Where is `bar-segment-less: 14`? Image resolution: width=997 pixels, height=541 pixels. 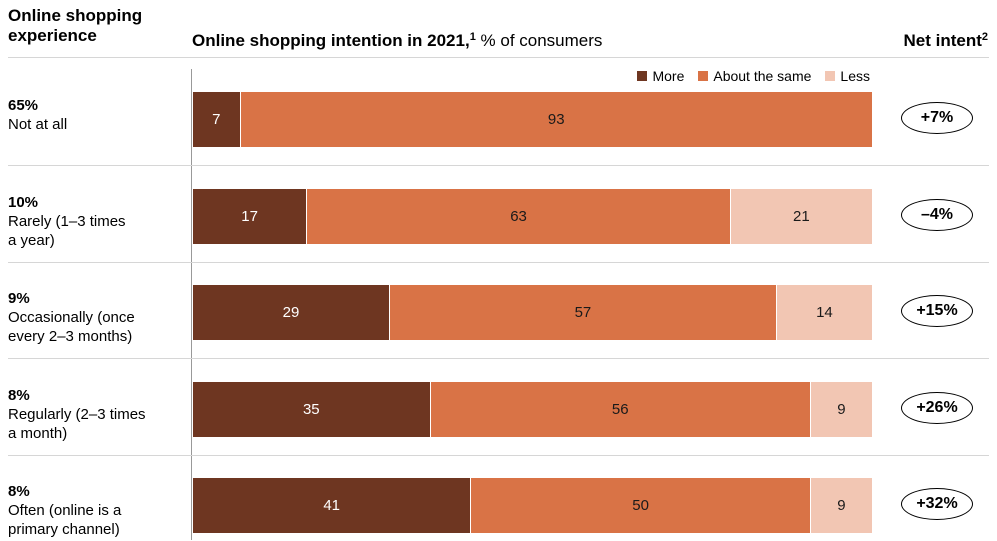 bar-segment-less: 14 is located at coordinates (824, 312).